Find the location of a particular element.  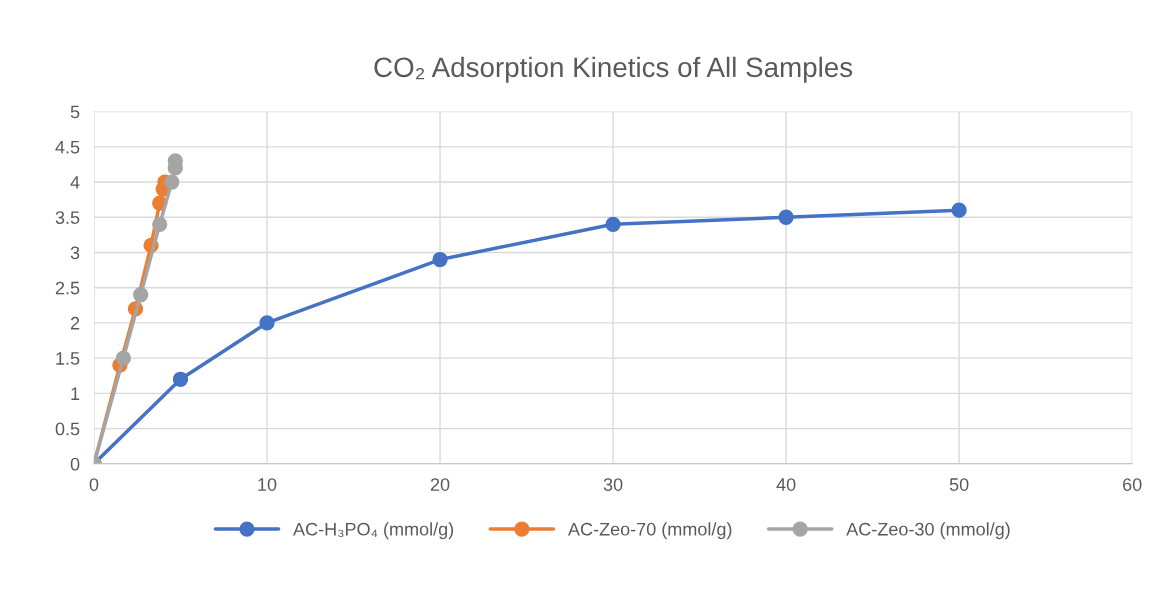

y-tick-label: 1.5 is located at coordinates (68, 358).